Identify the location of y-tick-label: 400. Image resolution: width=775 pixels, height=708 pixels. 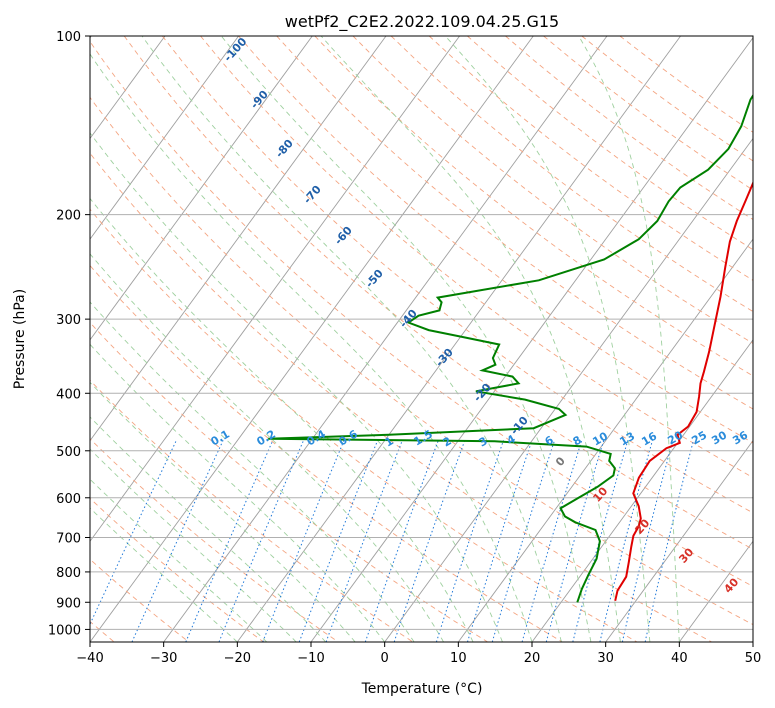
(68, 394).